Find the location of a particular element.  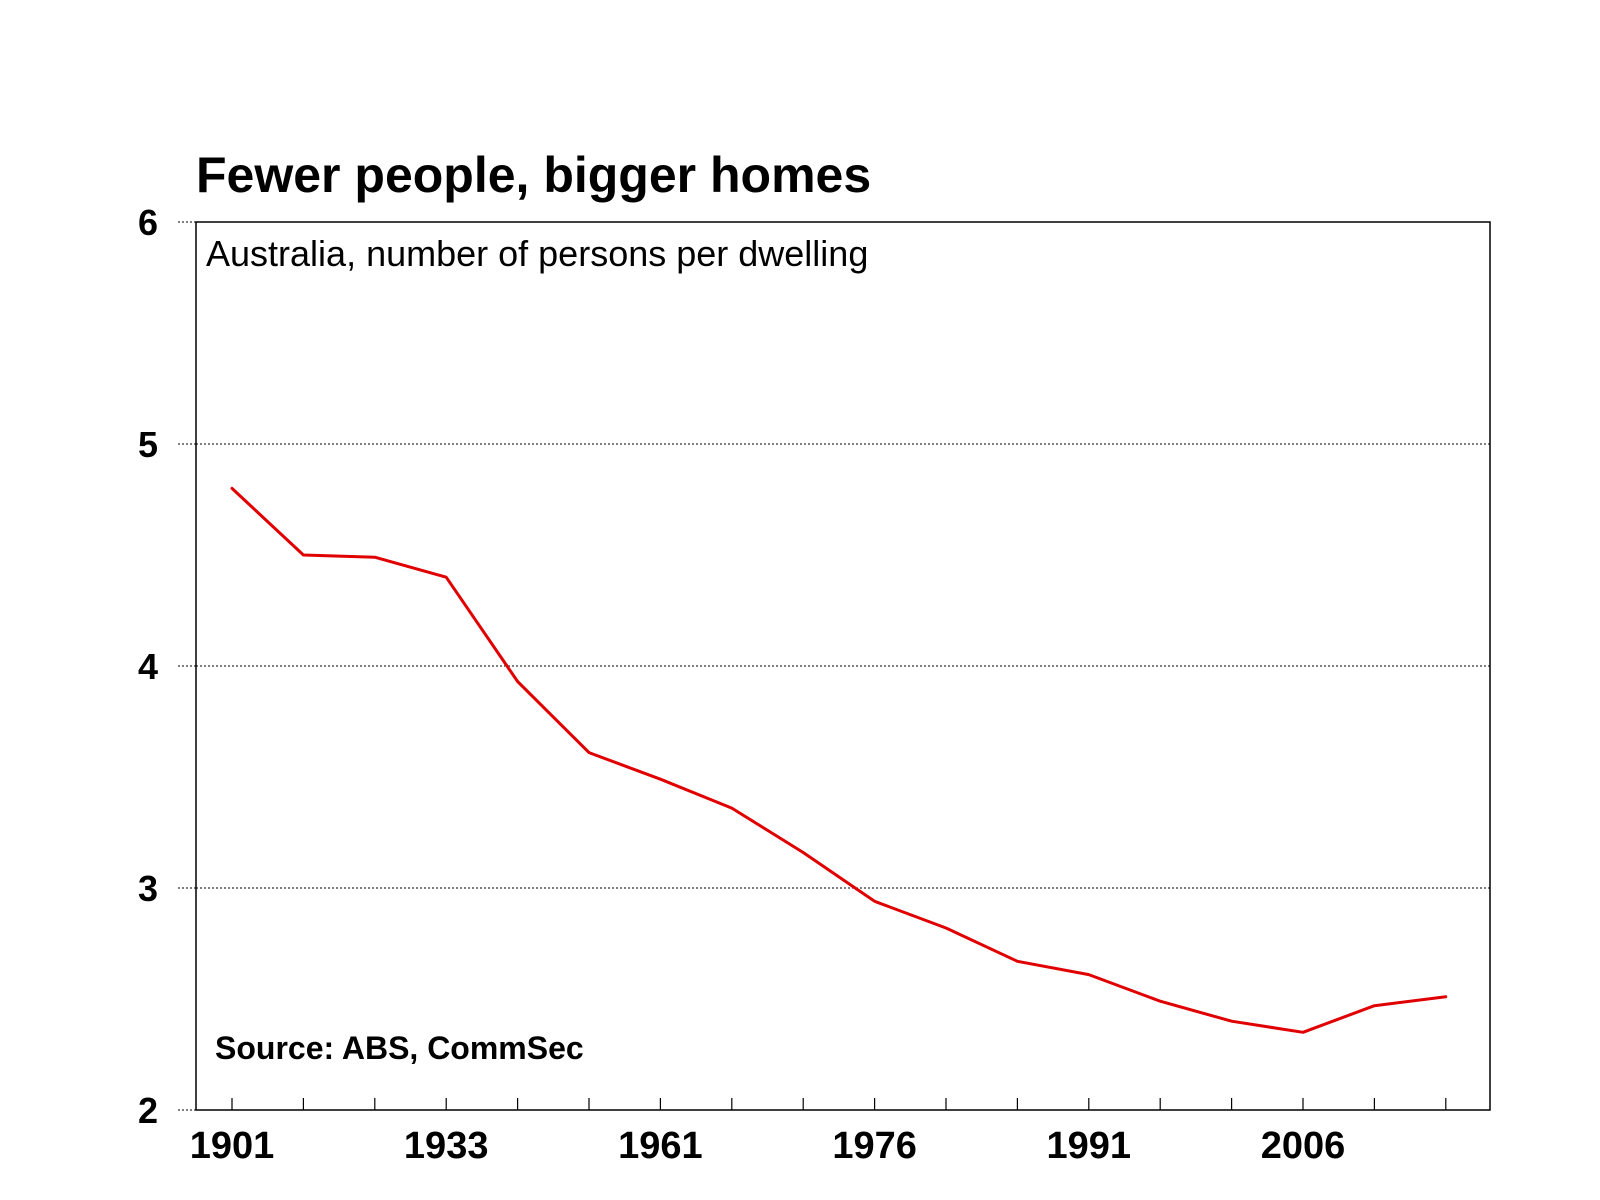

x-axis: 1901 1933 1961 1976 1991 2006 is located at coordinates (818, 1132).